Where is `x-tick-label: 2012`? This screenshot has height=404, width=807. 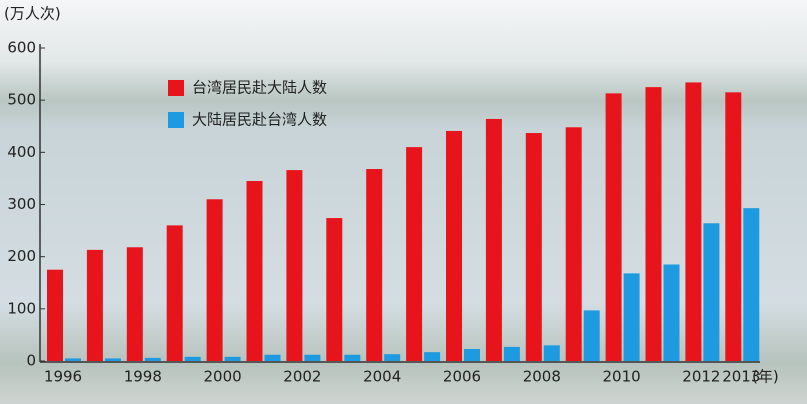
x-tick-label: 2012 is located at coordinates (701, 377).